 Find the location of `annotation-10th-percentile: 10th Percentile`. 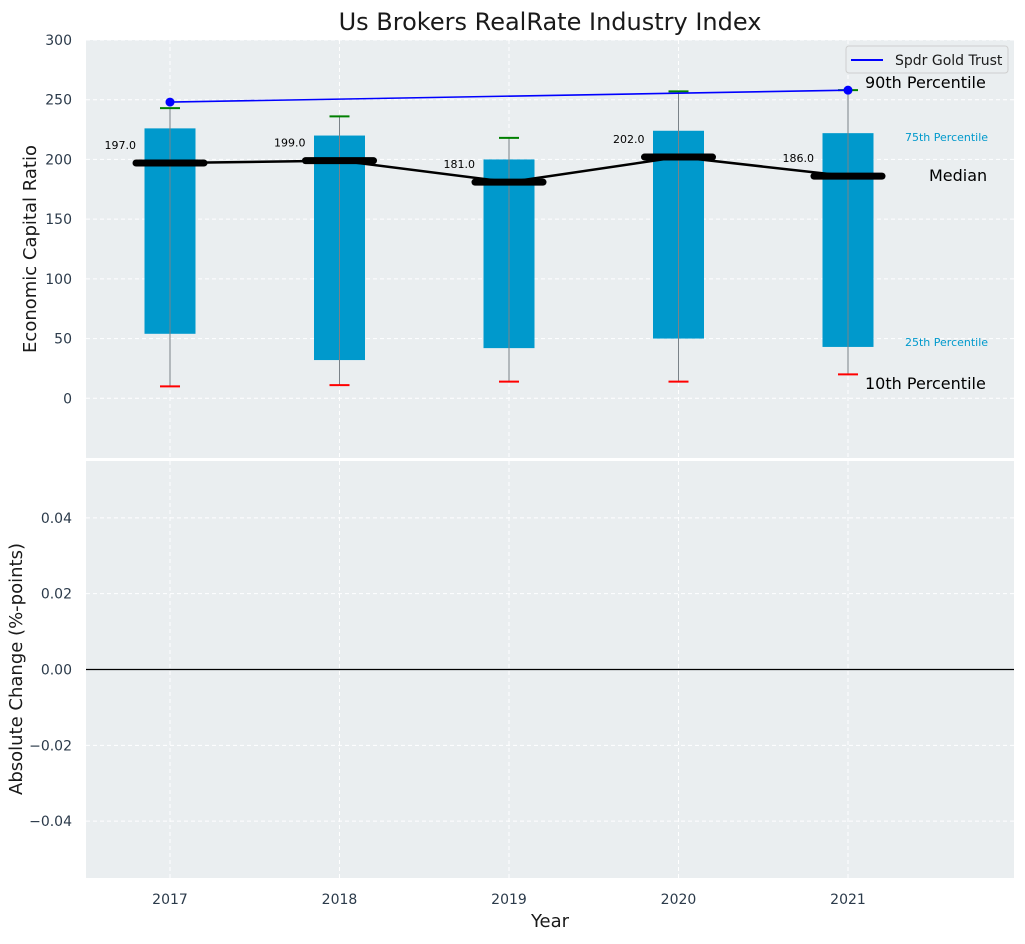

annotation-10th-percentile: 10th Percentile is located at coordinates (925, 383).